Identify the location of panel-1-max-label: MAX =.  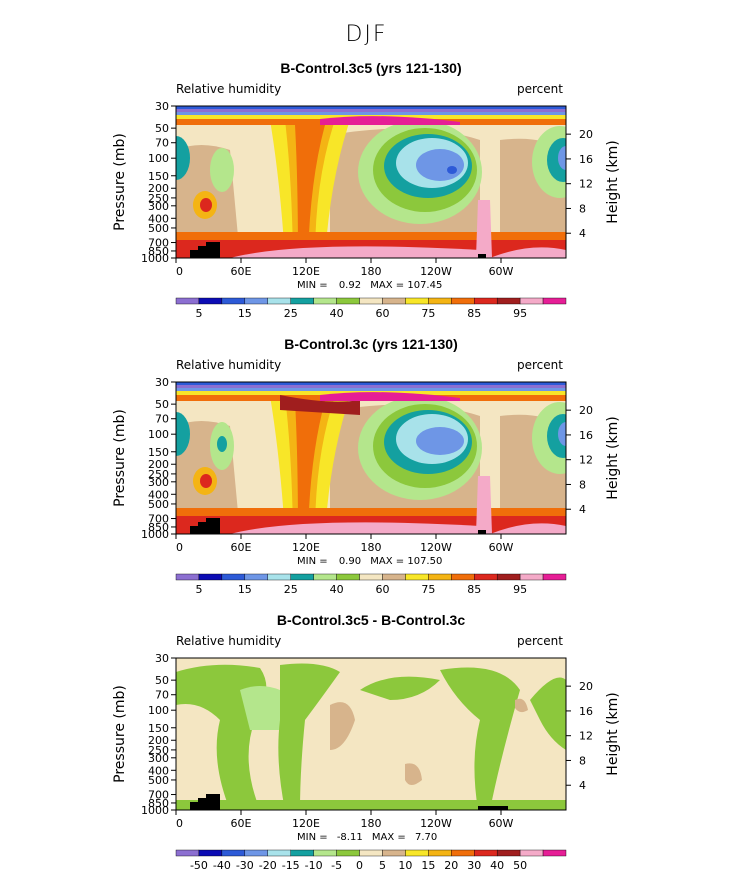
(387, 285).